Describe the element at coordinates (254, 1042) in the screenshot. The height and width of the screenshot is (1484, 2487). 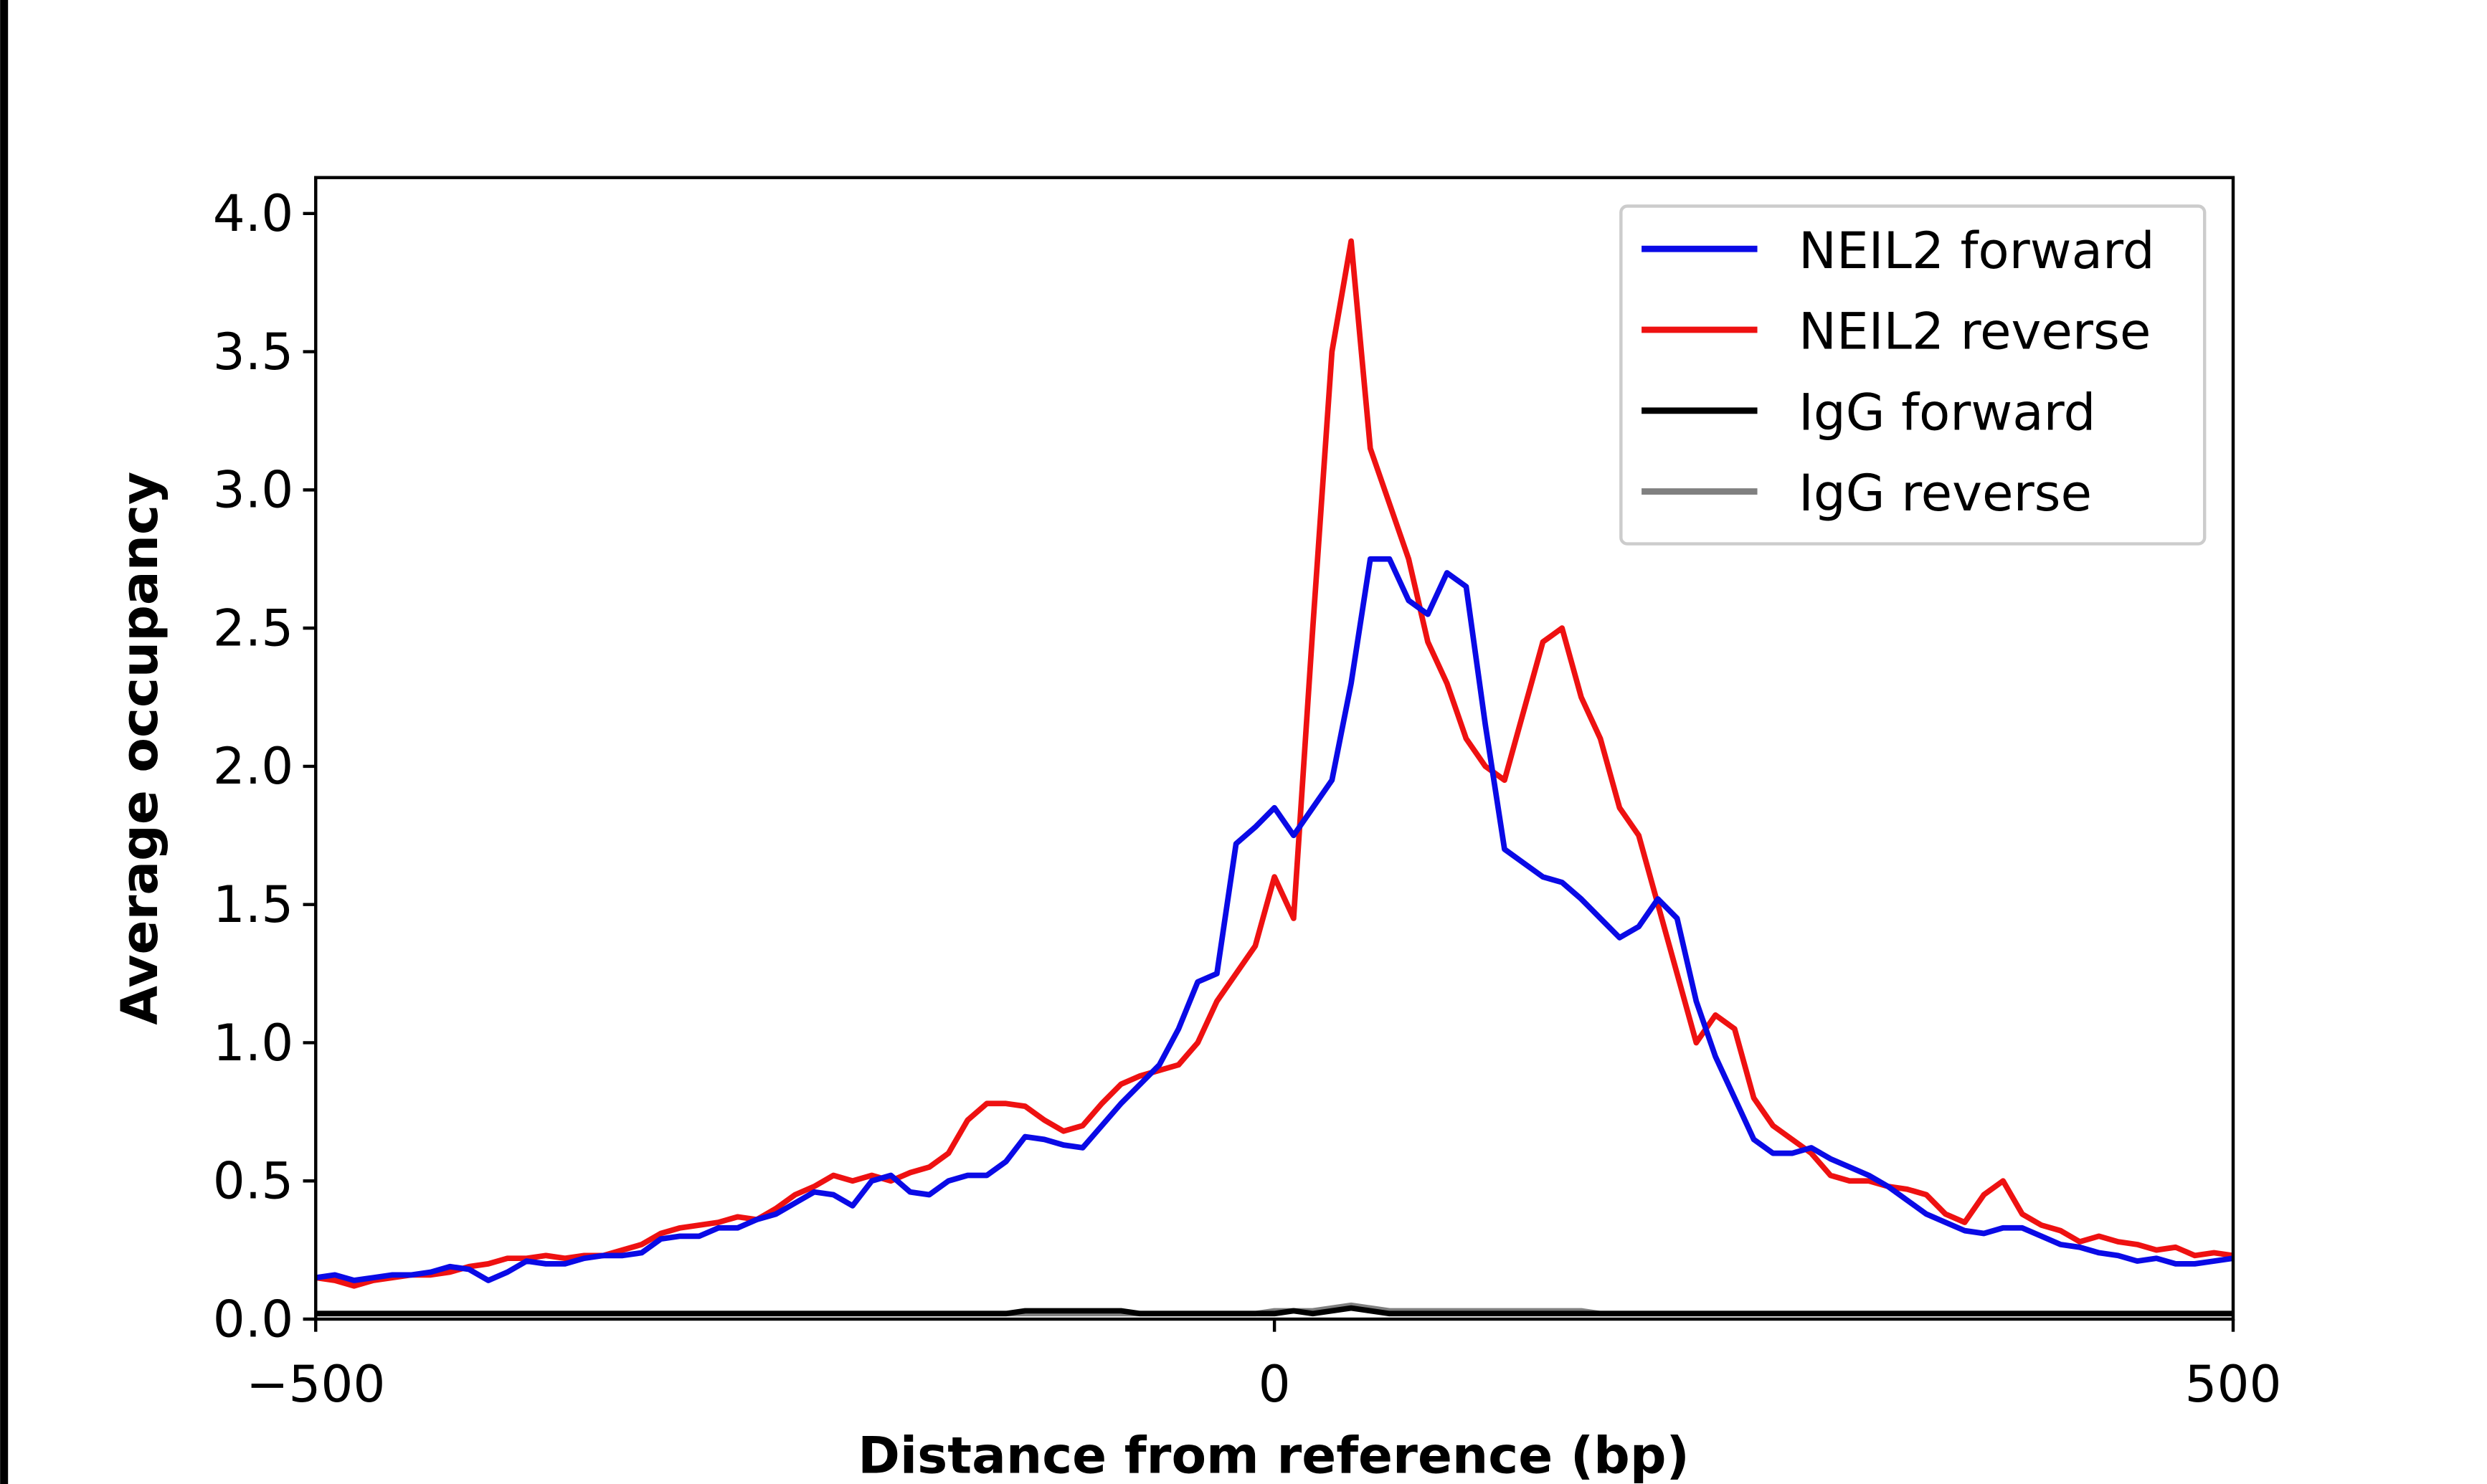
I see `y-tick-label: 1.0` at that location.